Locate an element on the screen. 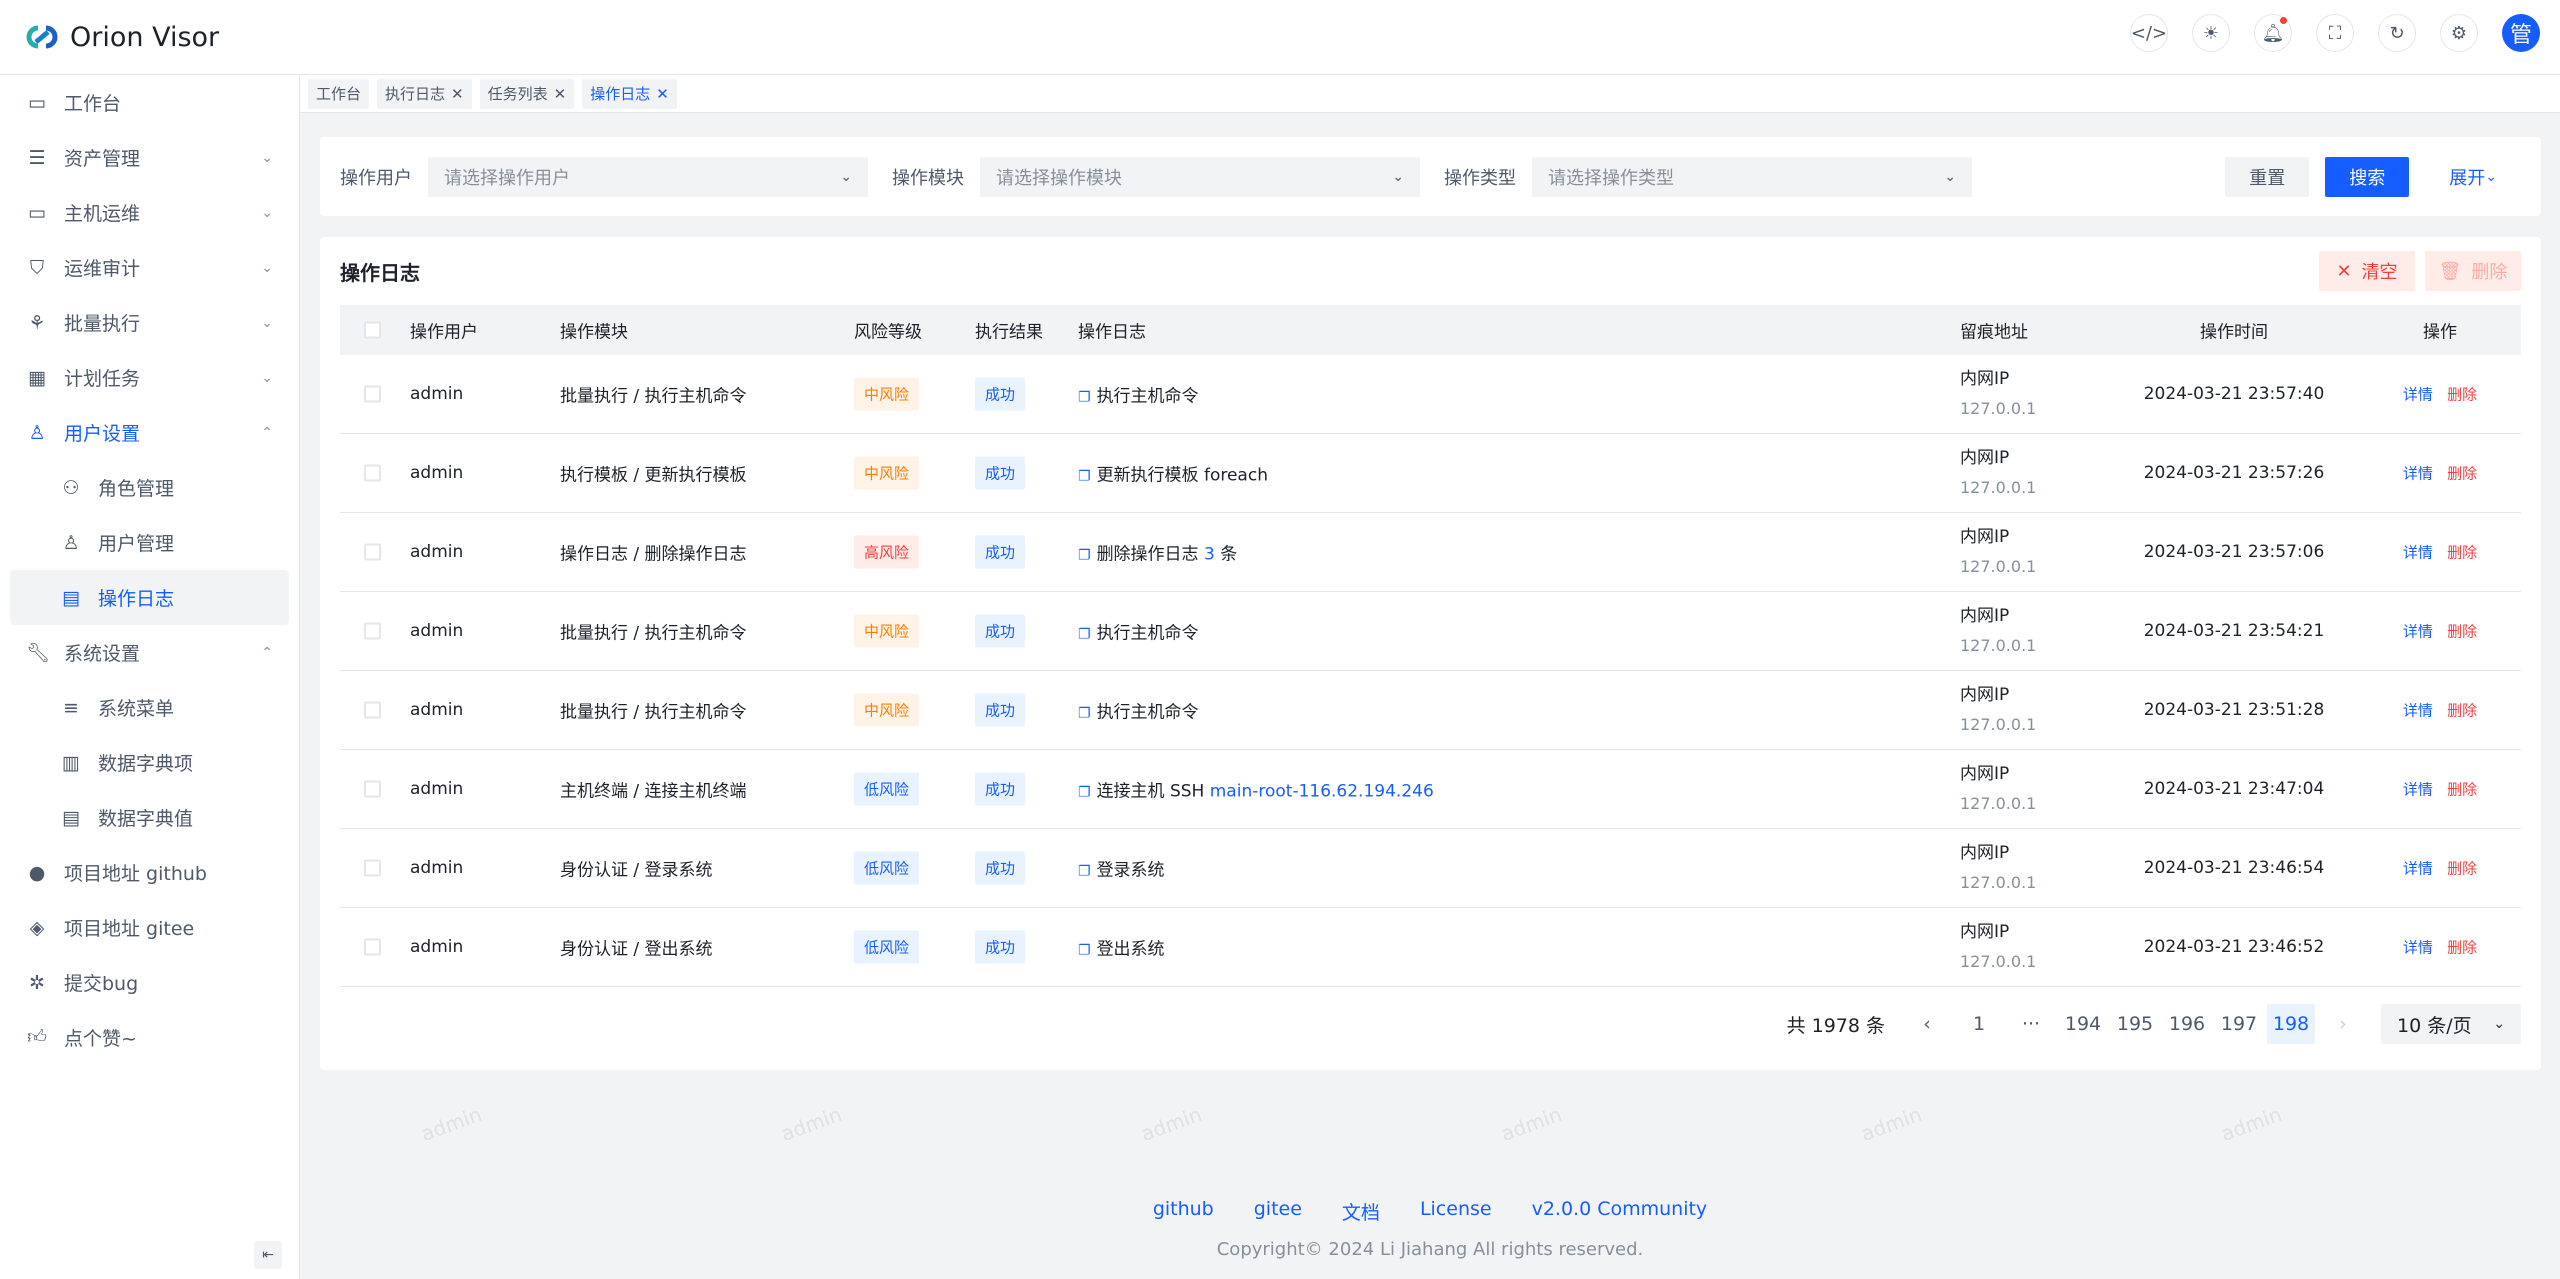 The height and width of the screenshot is (1279, 2560). sidebar-item: ♙ 用户管理 is located at coordinates (149, 542).